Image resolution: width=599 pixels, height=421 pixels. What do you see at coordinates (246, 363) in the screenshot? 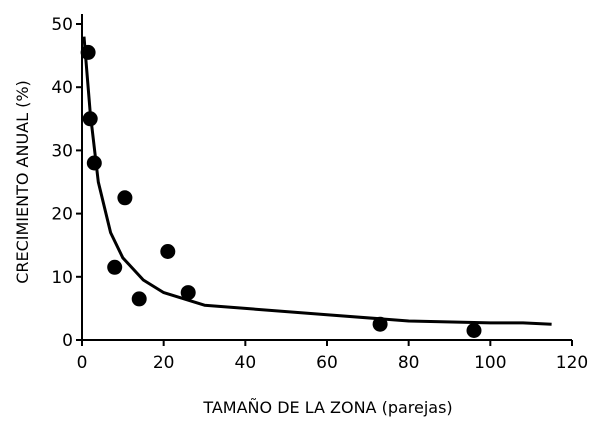
I see `x-tick-label: 40` at bounding box center [246, 363].